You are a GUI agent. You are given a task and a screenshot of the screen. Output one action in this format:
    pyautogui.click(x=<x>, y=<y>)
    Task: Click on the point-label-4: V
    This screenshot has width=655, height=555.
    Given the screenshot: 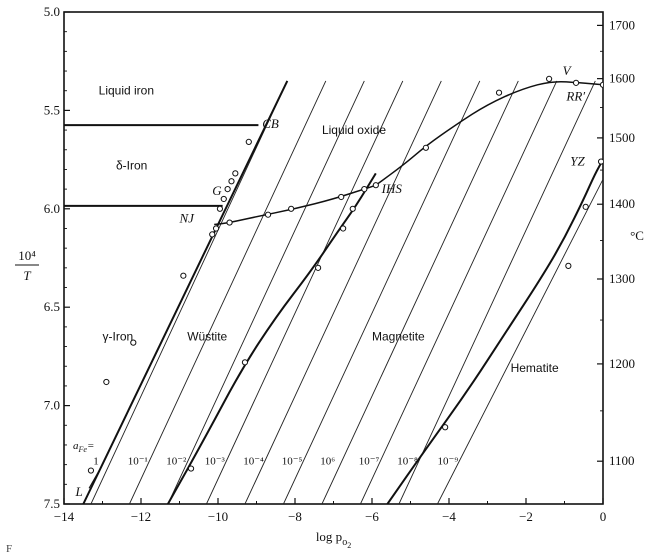 What is the action you would take?
    pyautogui.click(x=568, y=70)
    